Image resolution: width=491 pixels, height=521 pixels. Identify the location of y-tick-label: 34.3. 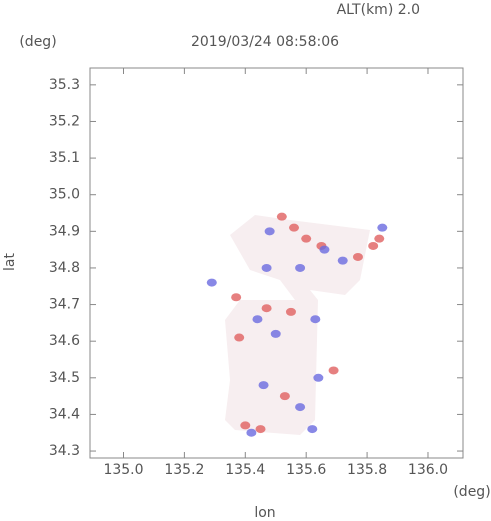
(64, 451).